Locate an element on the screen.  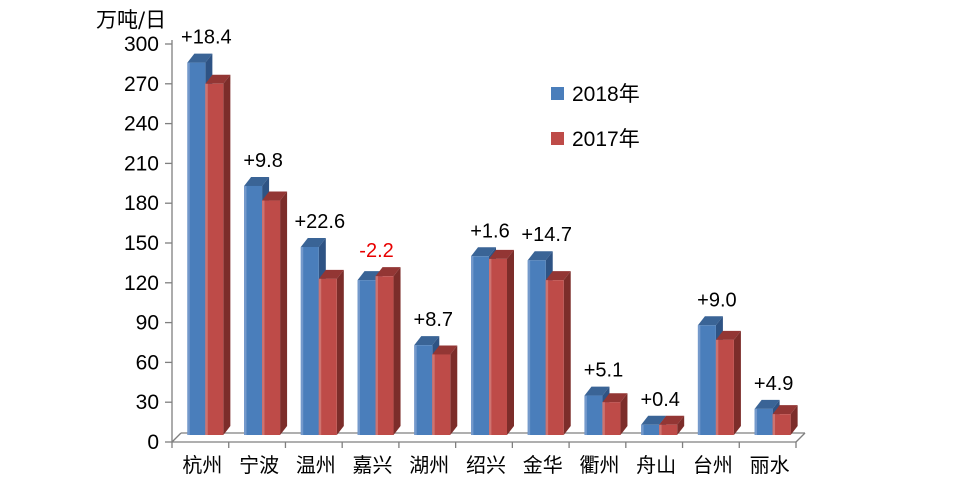
y-axis-unit-label: 万吨/日 is located at coordinates (131, 20).